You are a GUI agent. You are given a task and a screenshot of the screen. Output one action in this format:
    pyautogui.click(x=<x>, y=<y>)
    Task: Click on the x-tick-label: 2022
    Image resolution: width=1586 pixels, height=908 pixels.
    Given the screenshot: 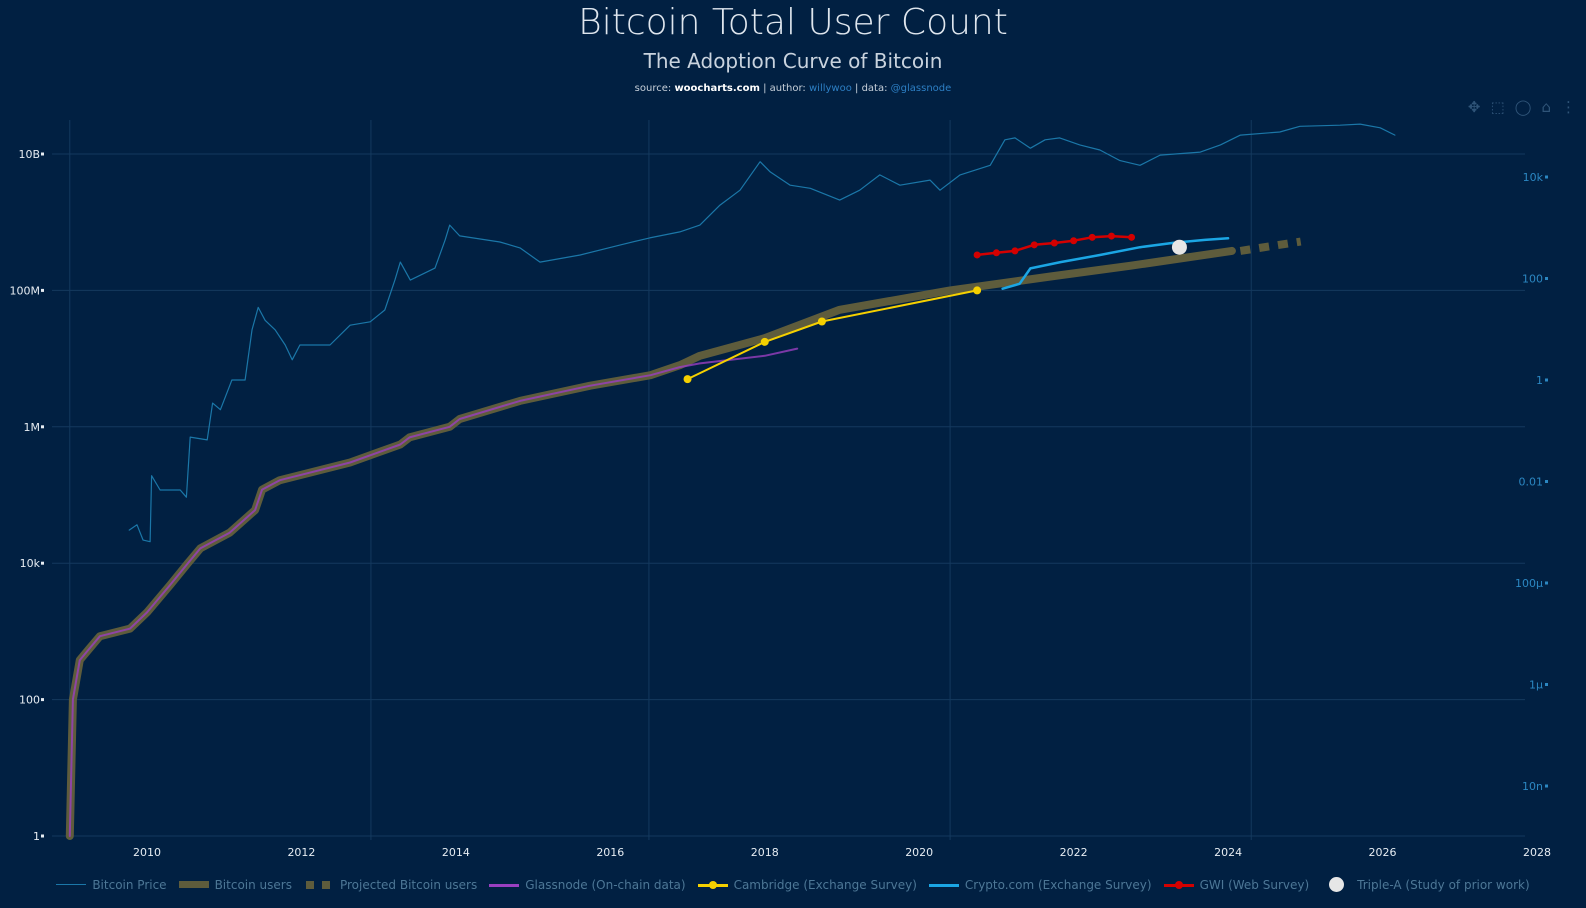 What is the action you would take?
    pyautogui.click(x=1074, y=852)
    